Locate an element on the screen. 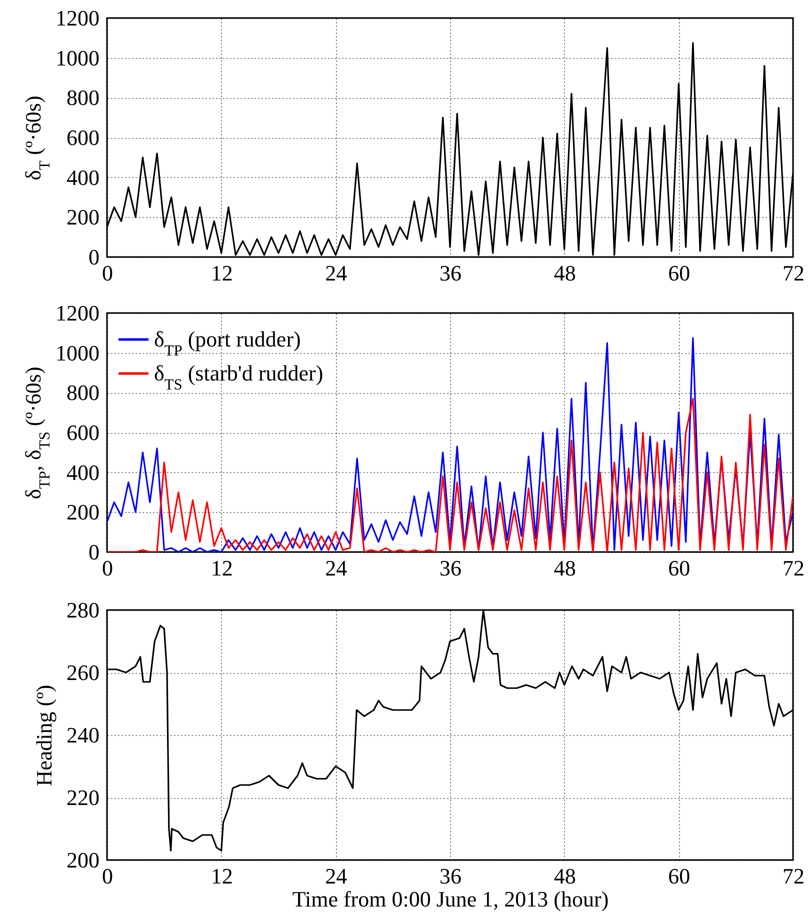 This screenshot has width=811, height=916. y-tick-label: 220 is located at coordinates (83, 797).